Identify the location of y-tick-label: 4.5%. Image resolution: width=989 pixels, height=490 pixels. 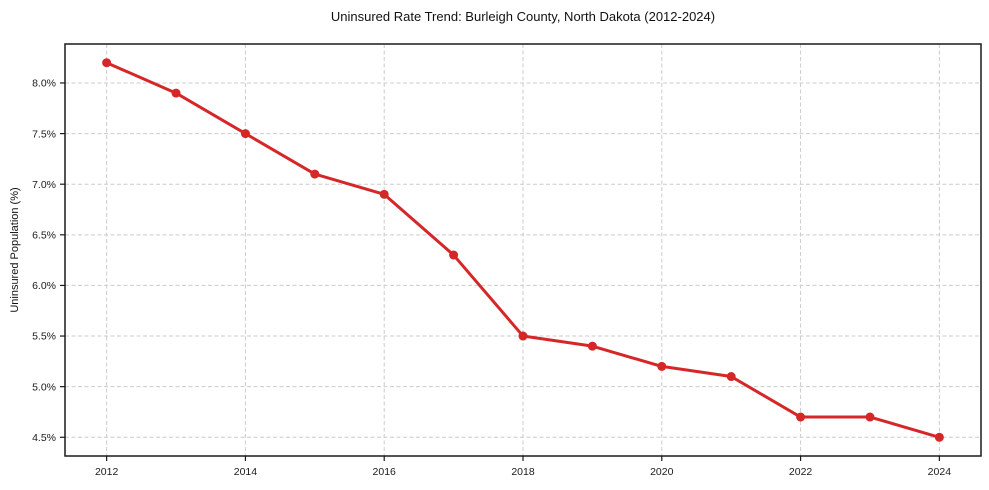
(44, 438).